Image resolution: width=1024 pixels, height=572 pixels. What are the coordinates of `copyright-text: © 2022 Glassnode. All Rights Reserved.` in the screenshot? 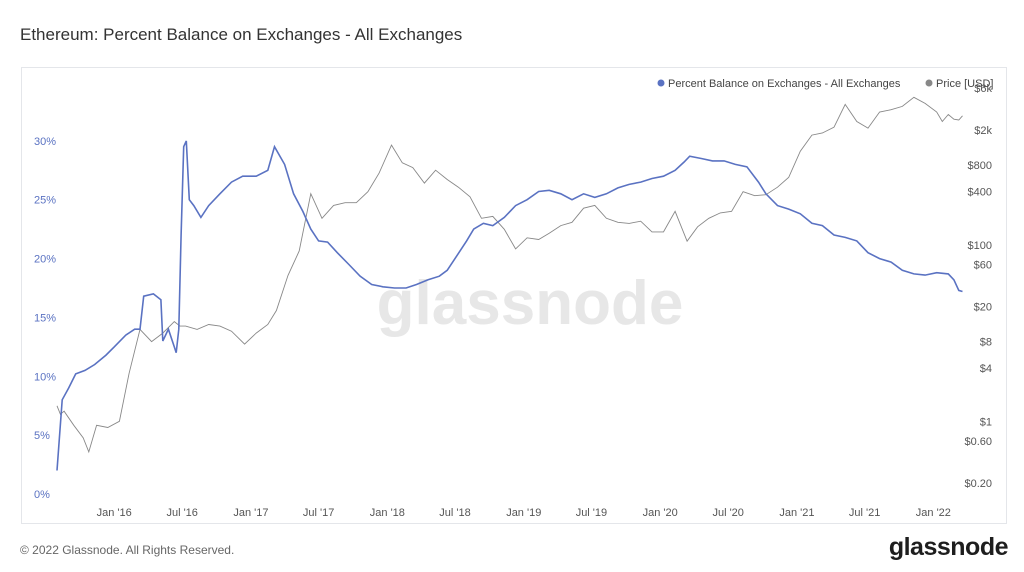 It's located at (127, 550).